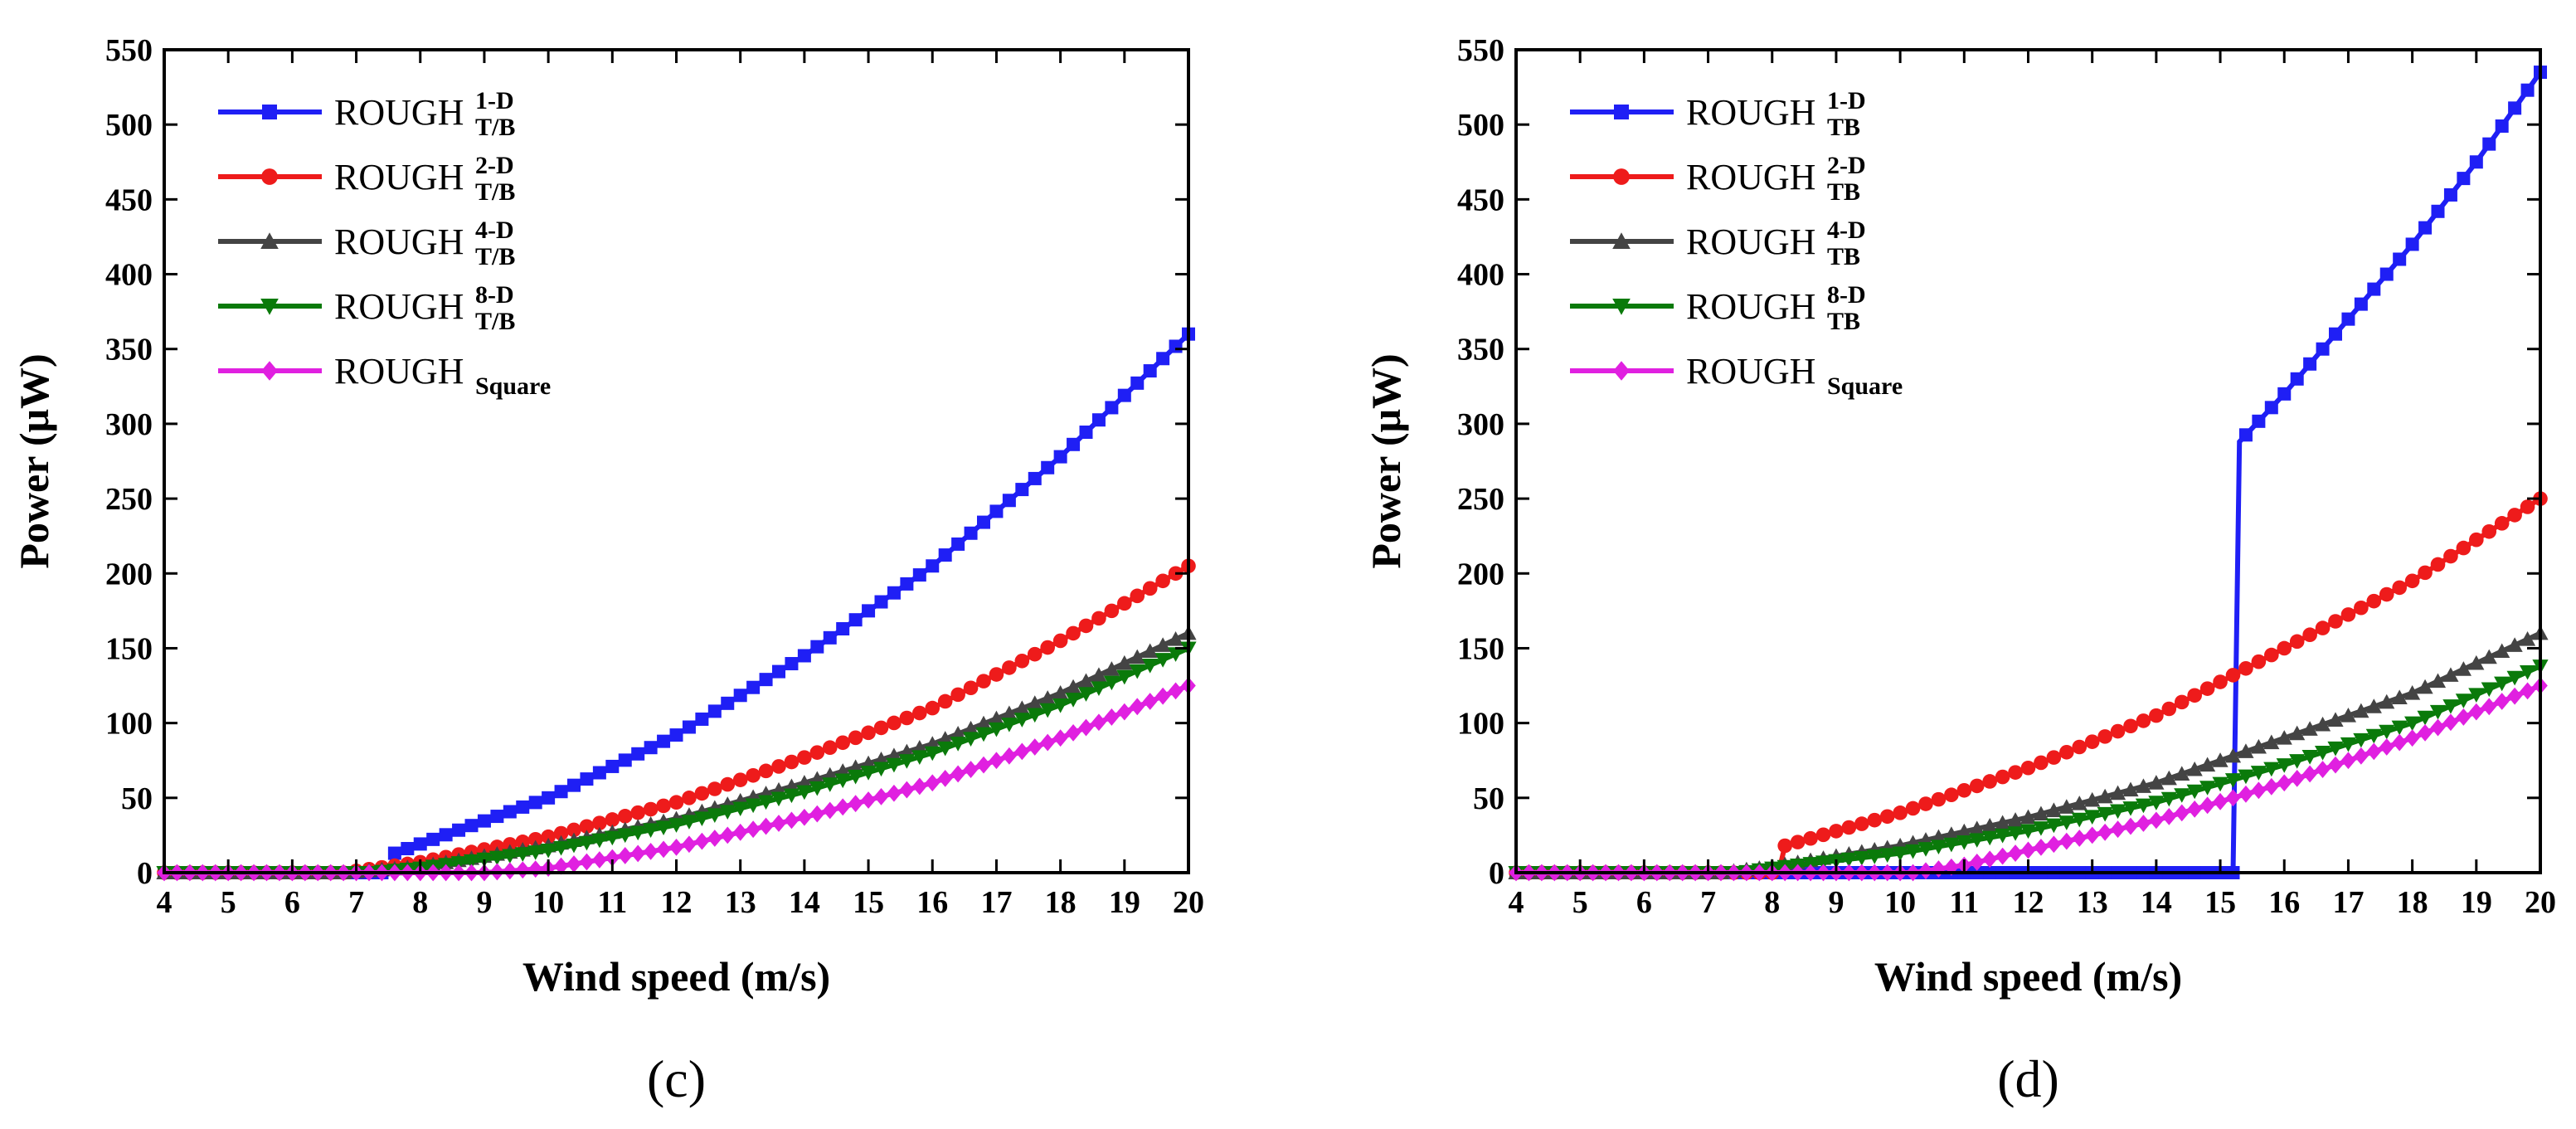 This screenshot has width=2576, height=1129. I want to click on legend-item: ROUGH 8-DT/B, so click(366, 308).